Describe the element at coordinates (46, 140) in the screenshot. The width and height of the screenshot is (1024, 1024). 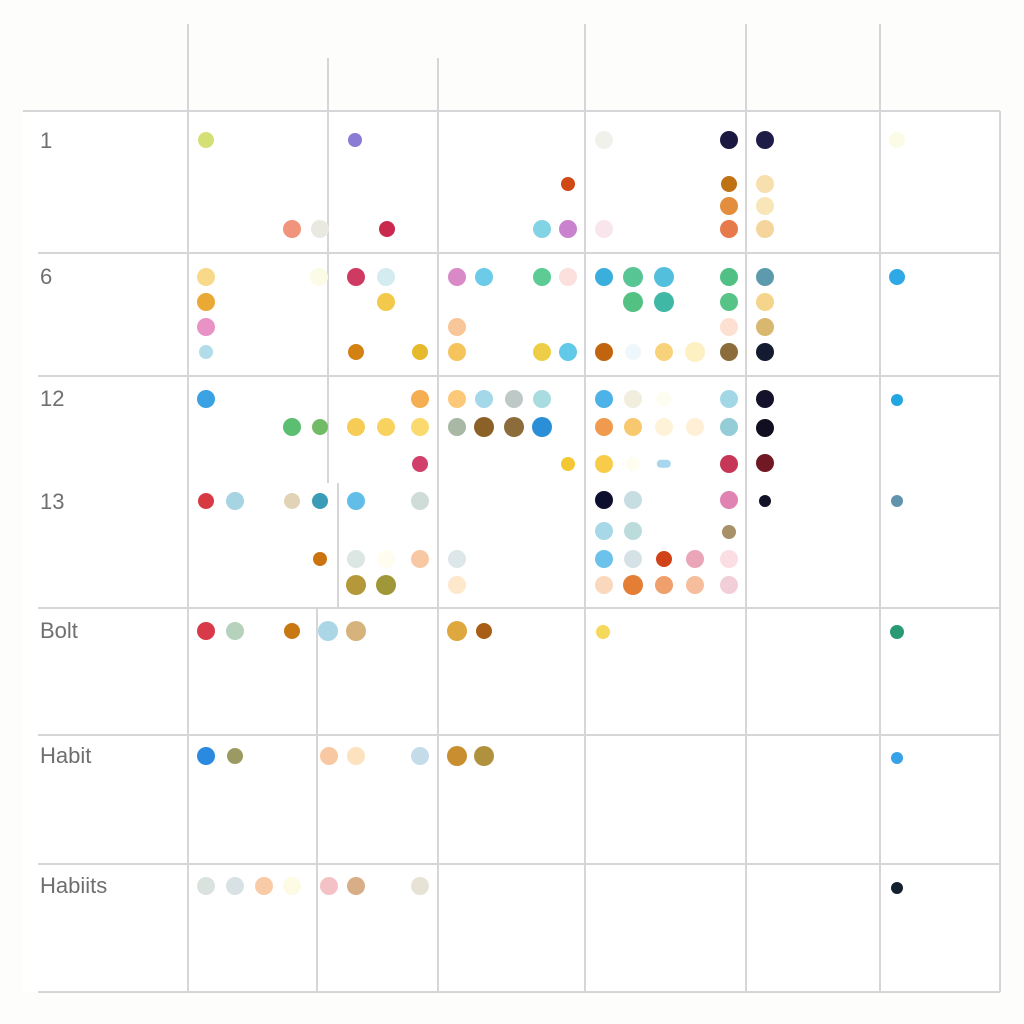
I see `row-label-1: 1` at that location.